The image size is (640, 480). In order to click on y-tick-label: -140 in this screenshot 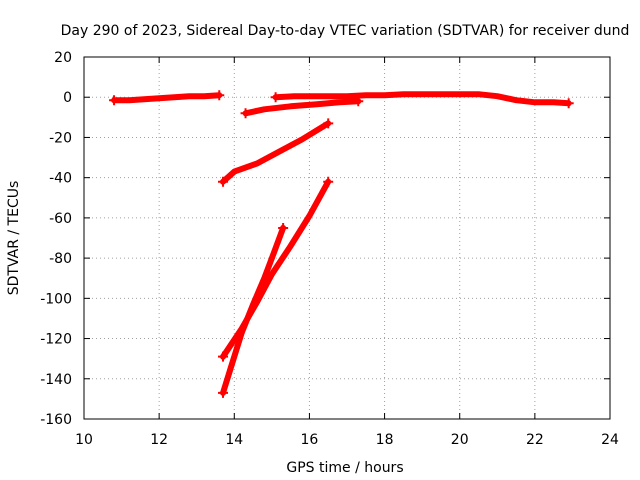, I will do `click(56, 380)`.